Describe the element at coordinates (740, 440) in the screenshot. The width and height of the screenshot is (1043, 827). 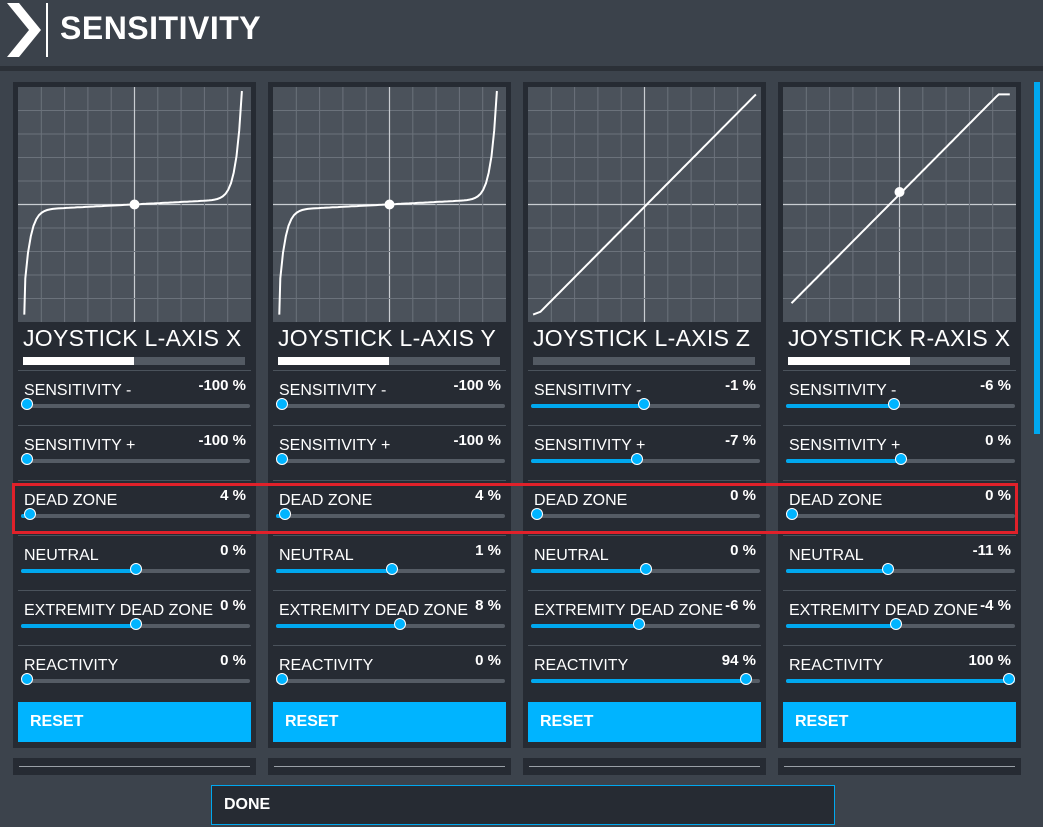
I see `setting-value: -7 %` at that location.